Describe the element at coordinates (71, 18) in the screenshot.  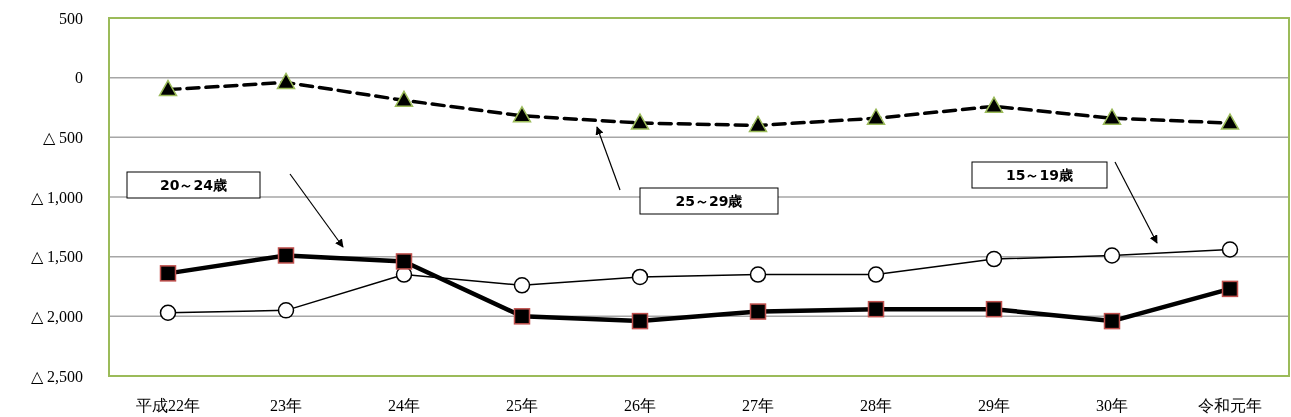
I see `y-tick-label: 500` at that location.